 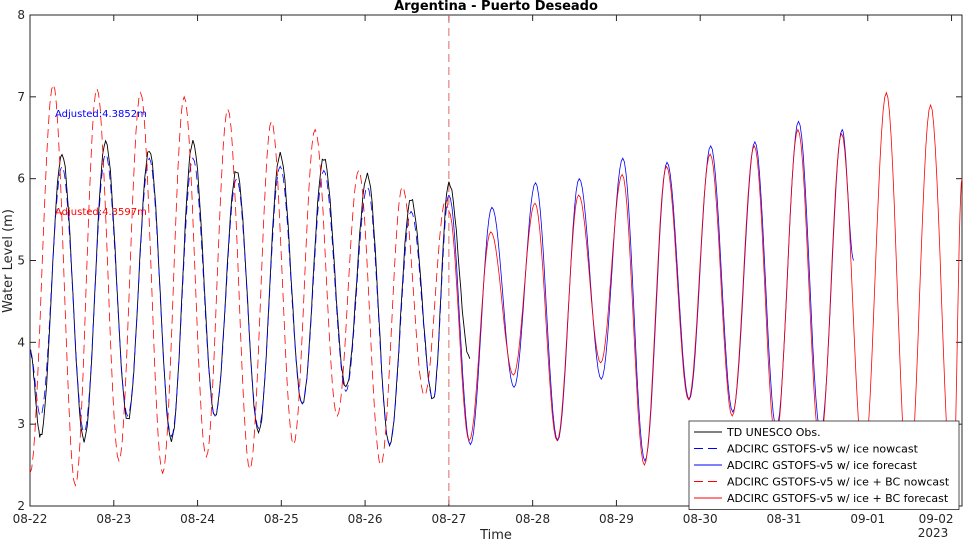 I want to click on x-tick-label: 08-30, so click(x=700, y=519).